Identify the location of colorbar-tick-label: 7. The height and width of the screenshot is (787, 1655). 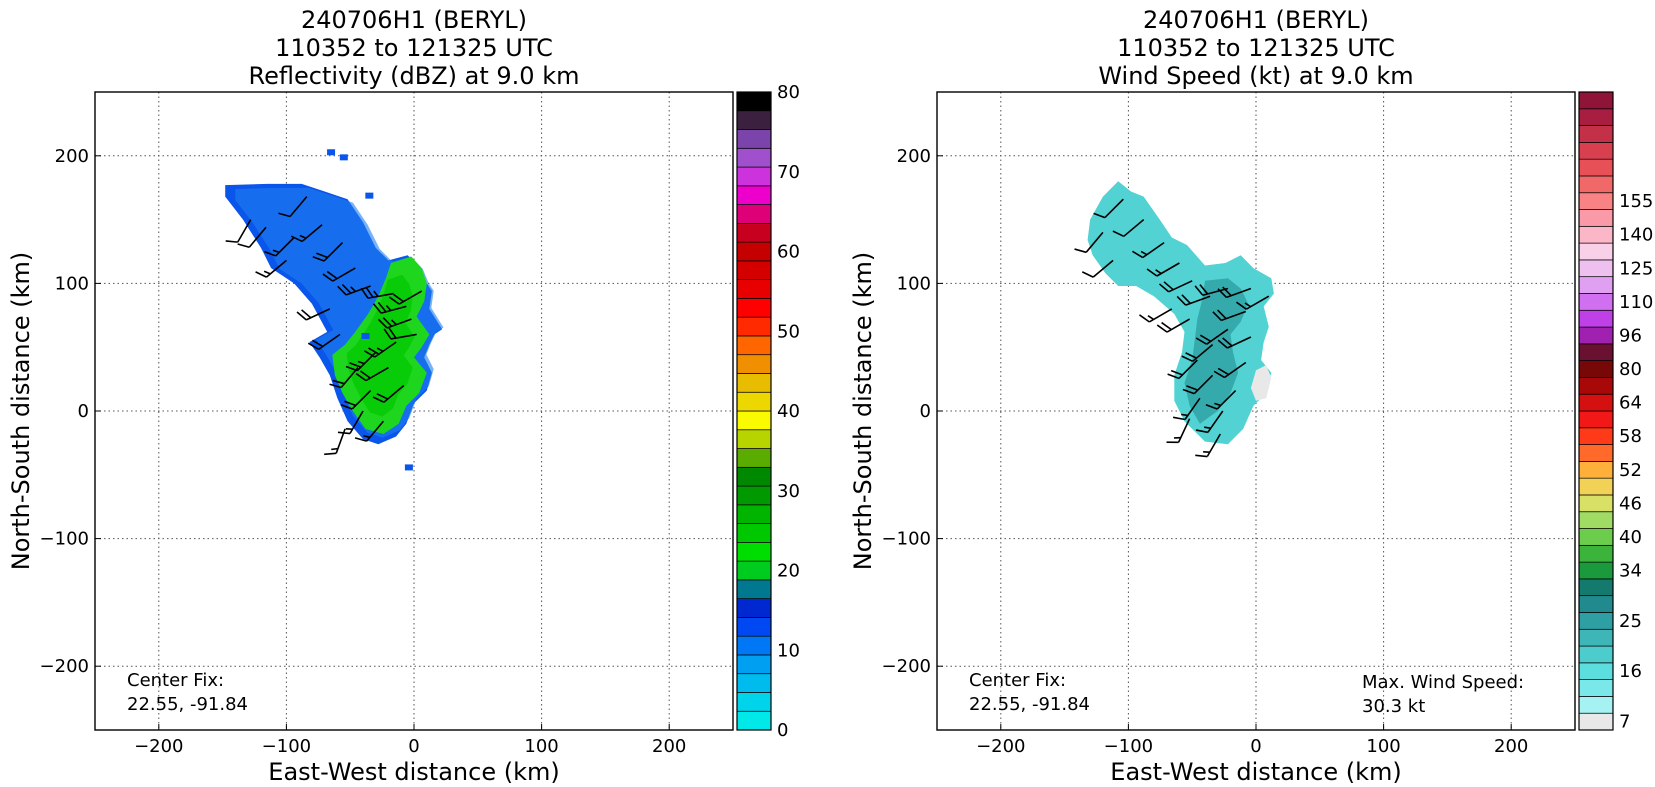
(1624, 722).